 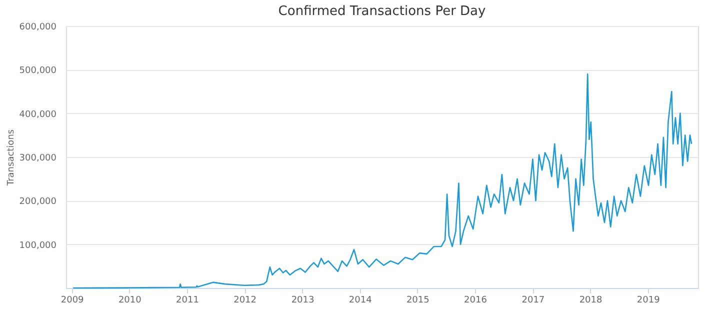 I want to click on x-tick-label: 2012, so click(x=245, y=301).